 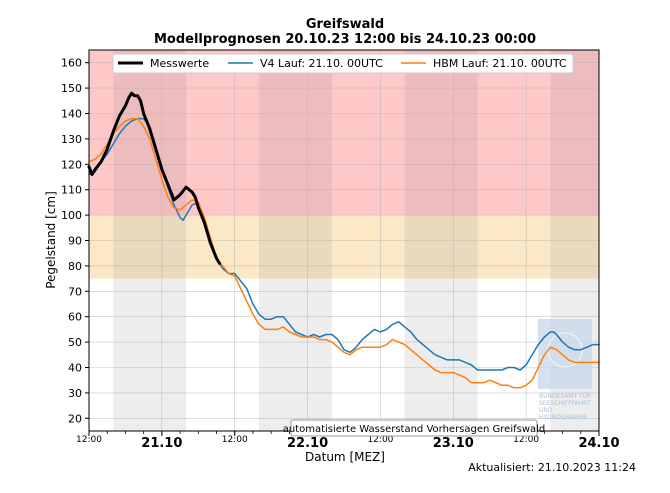 I want to click on y-tick-label: 130, so click(x=71, y=139).